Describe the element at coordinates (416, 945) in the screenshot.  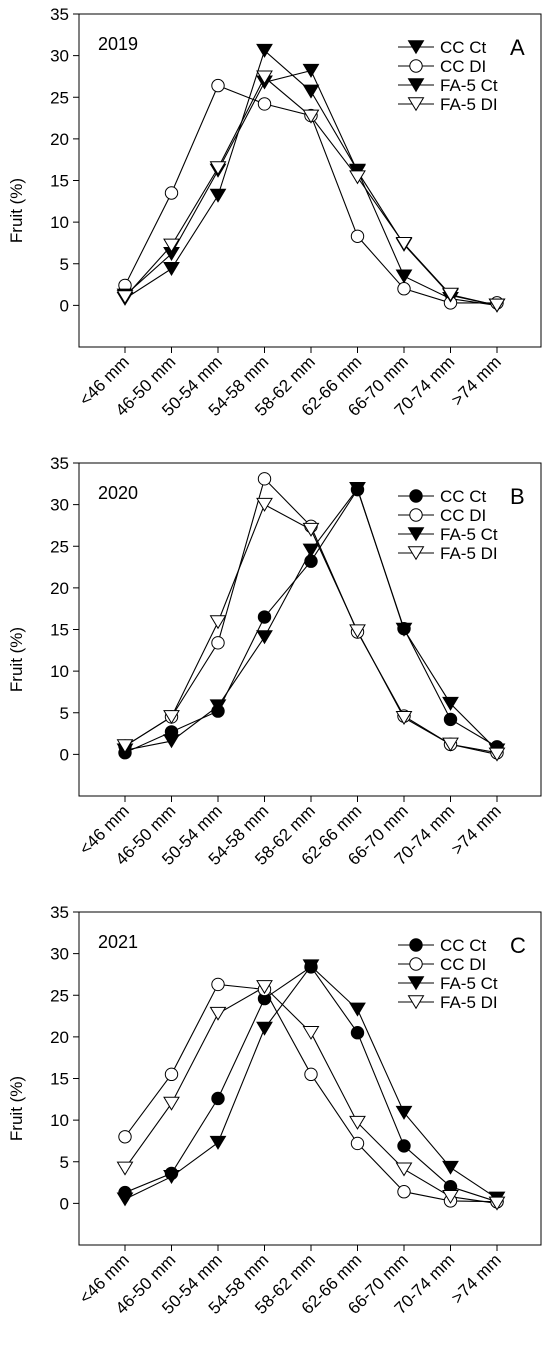
I see `legend-marker-c-cc-ct` at that location.